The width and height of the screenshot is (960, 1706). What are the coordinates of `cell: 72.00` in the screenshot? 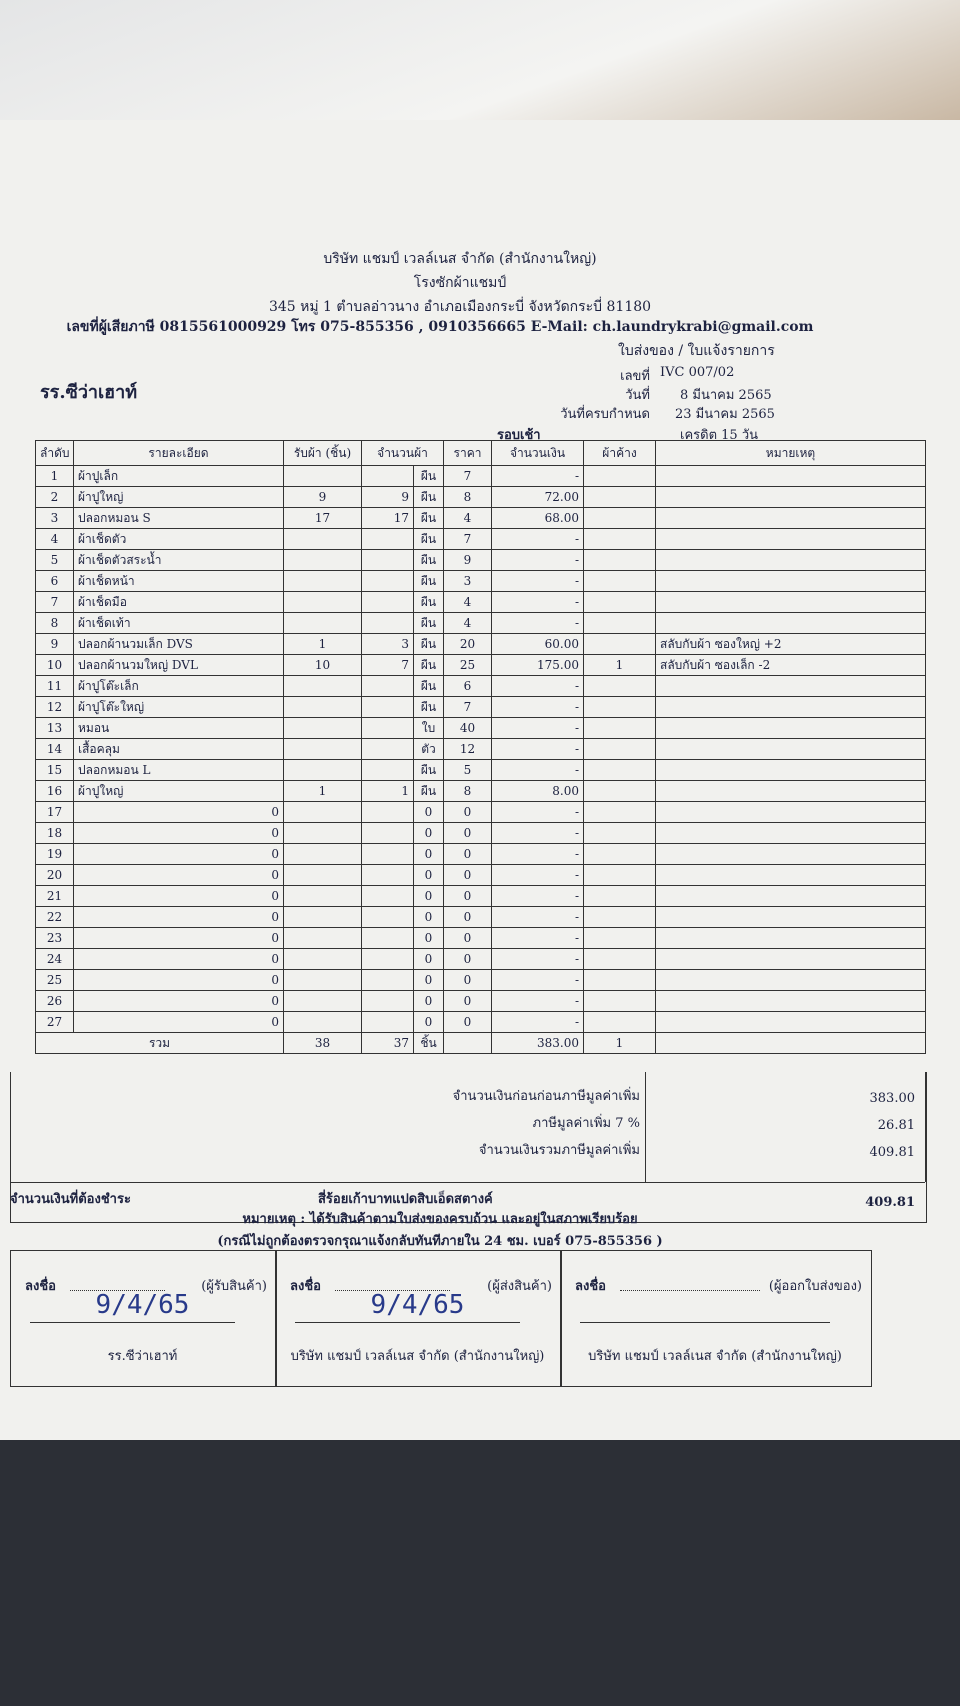 It's located at (537, 497).